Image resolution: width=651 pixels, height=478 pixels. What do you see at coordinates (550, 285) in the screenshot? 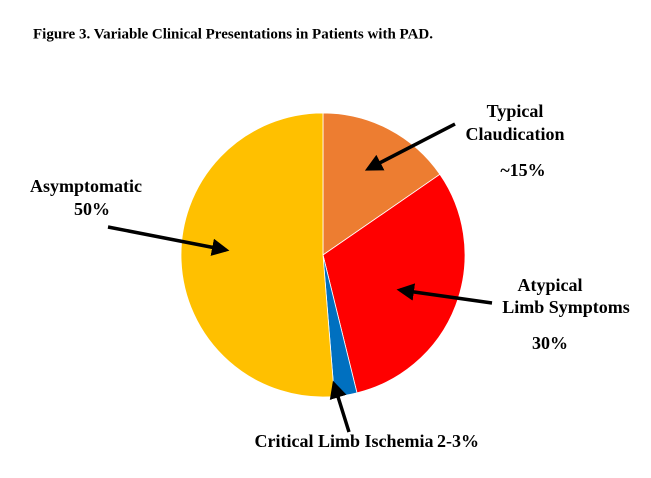
I see `category-label: Atypical` at bounding box center [550, 285].